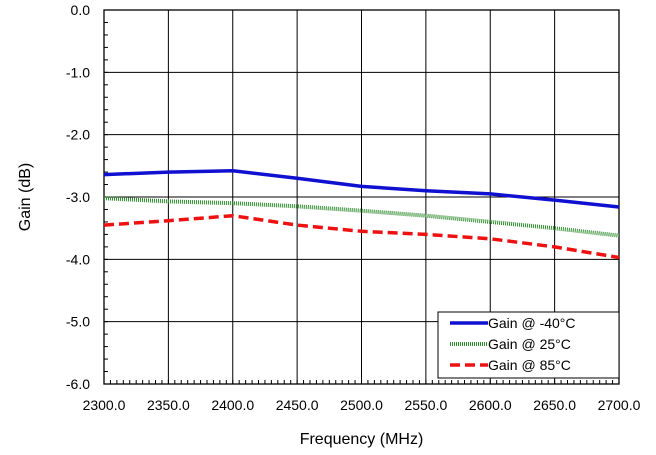 The width and height of the screenshot is (656, 455). Describe the element at coordinates (104, 405) in the screenshot. I see `x-tick-label: 2300.0` at that location.